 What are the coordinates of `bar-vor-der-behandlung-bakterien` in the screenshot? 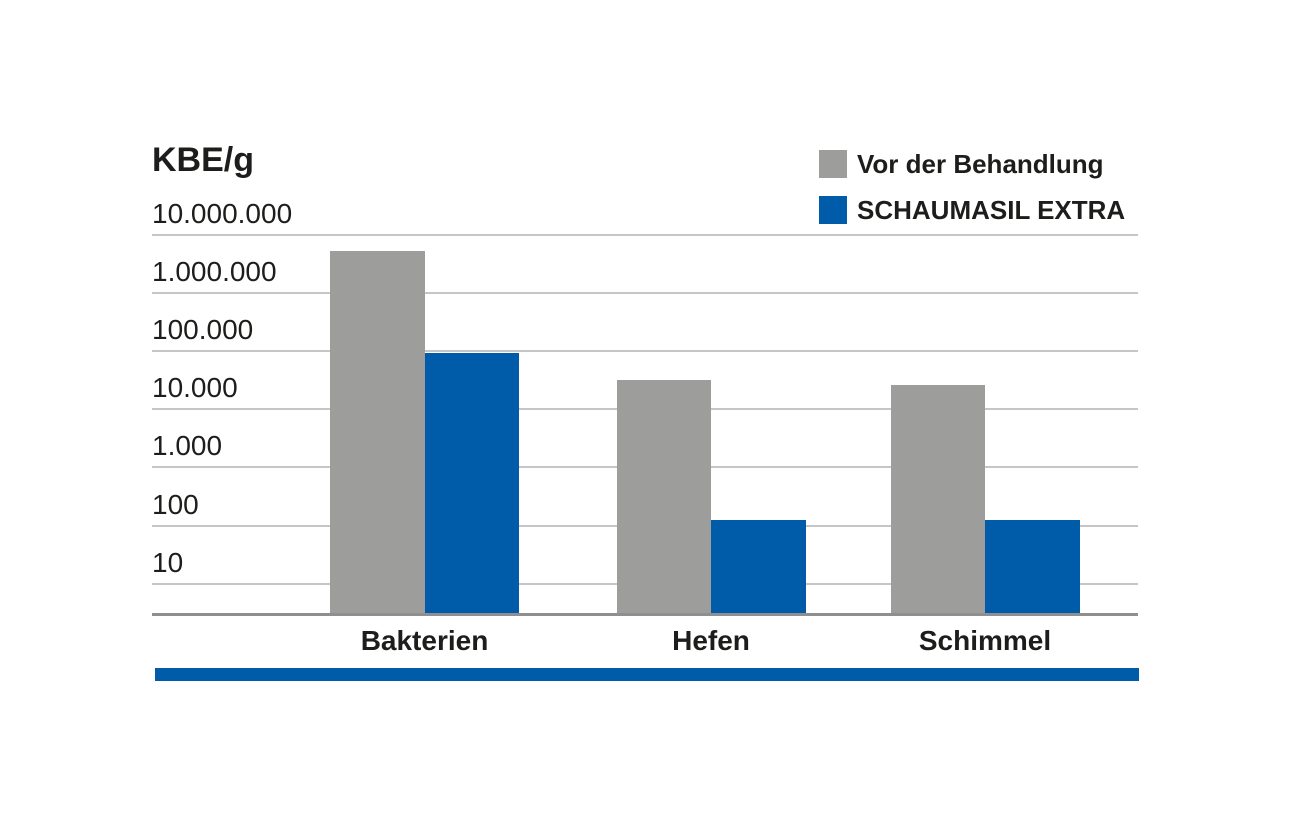 It's located at (377, 432).